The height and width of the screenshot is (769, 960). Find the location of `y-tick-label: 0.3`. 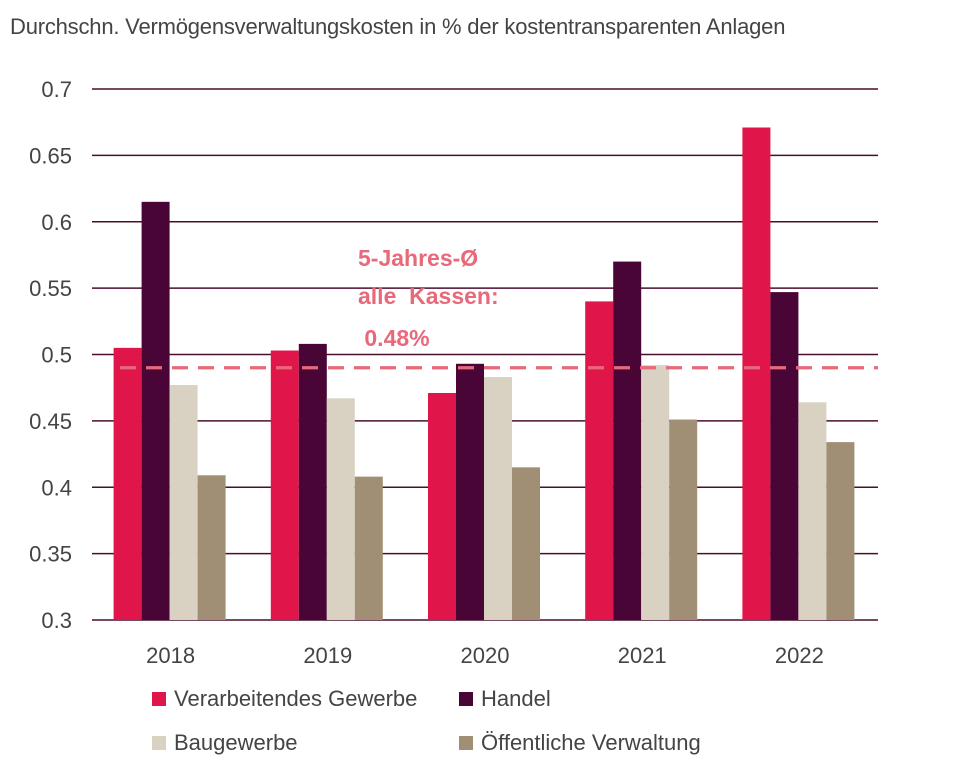

y-tick-label: 0.3 is located at coordinates (56, 620).